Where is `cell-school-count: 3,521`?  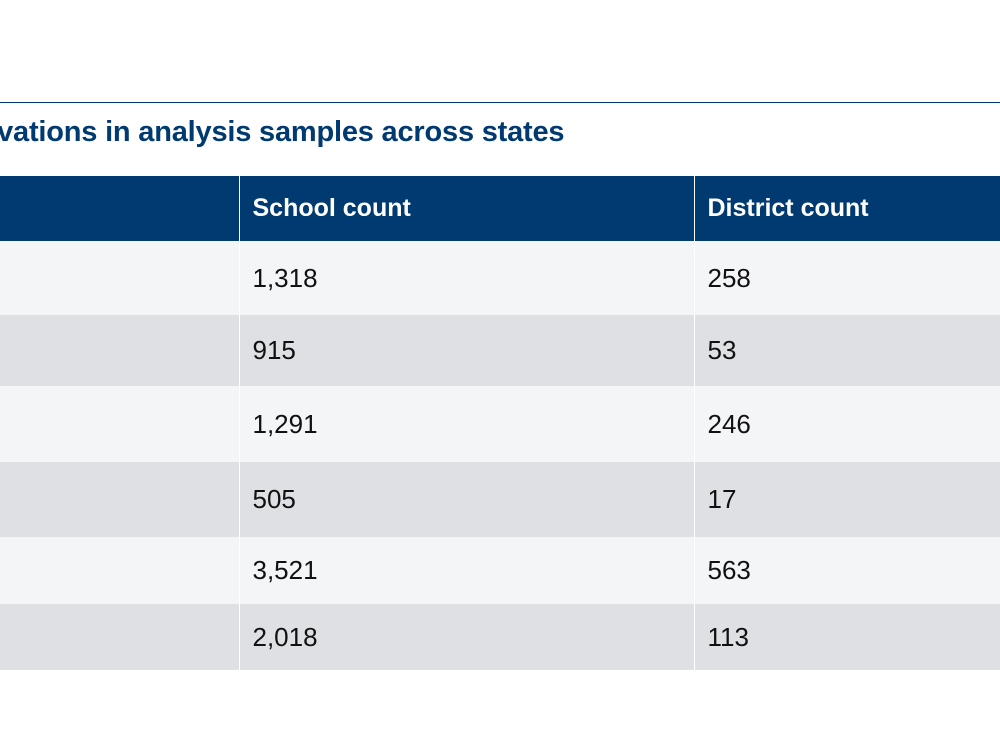
cell-school-count: 3,521 is located at coordinates (466, 570).